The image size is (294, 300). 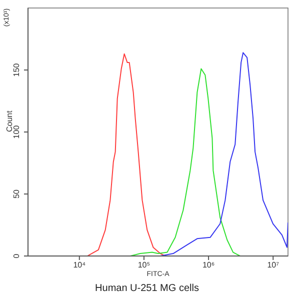 I want to click on x-tick-label: 10⁷, so click(x=273, y=265).